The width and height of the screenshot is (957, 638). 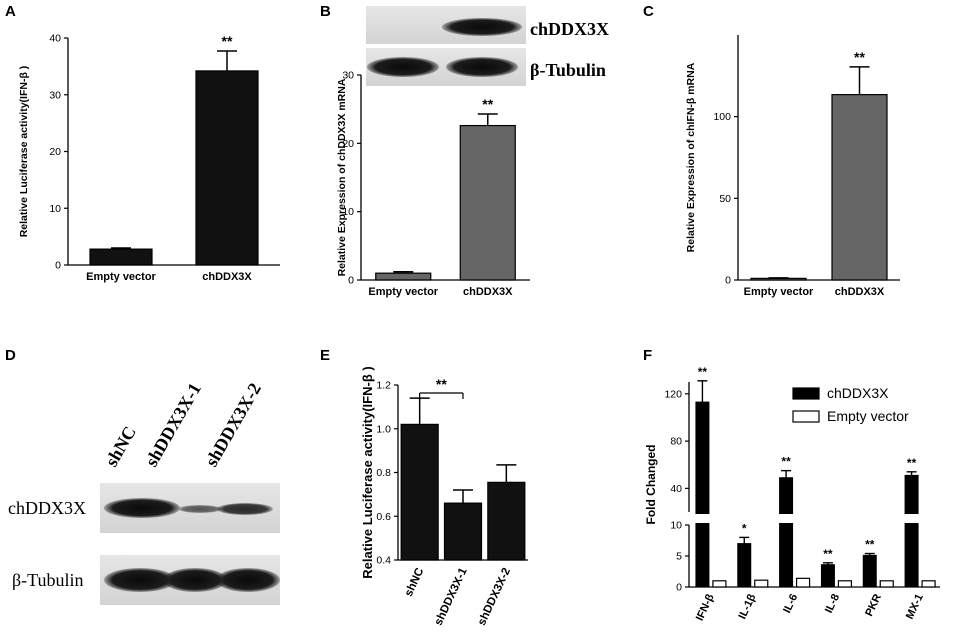 I want to click on chart-c-x-label-0: Empty vector, so click(x=779, y=292).